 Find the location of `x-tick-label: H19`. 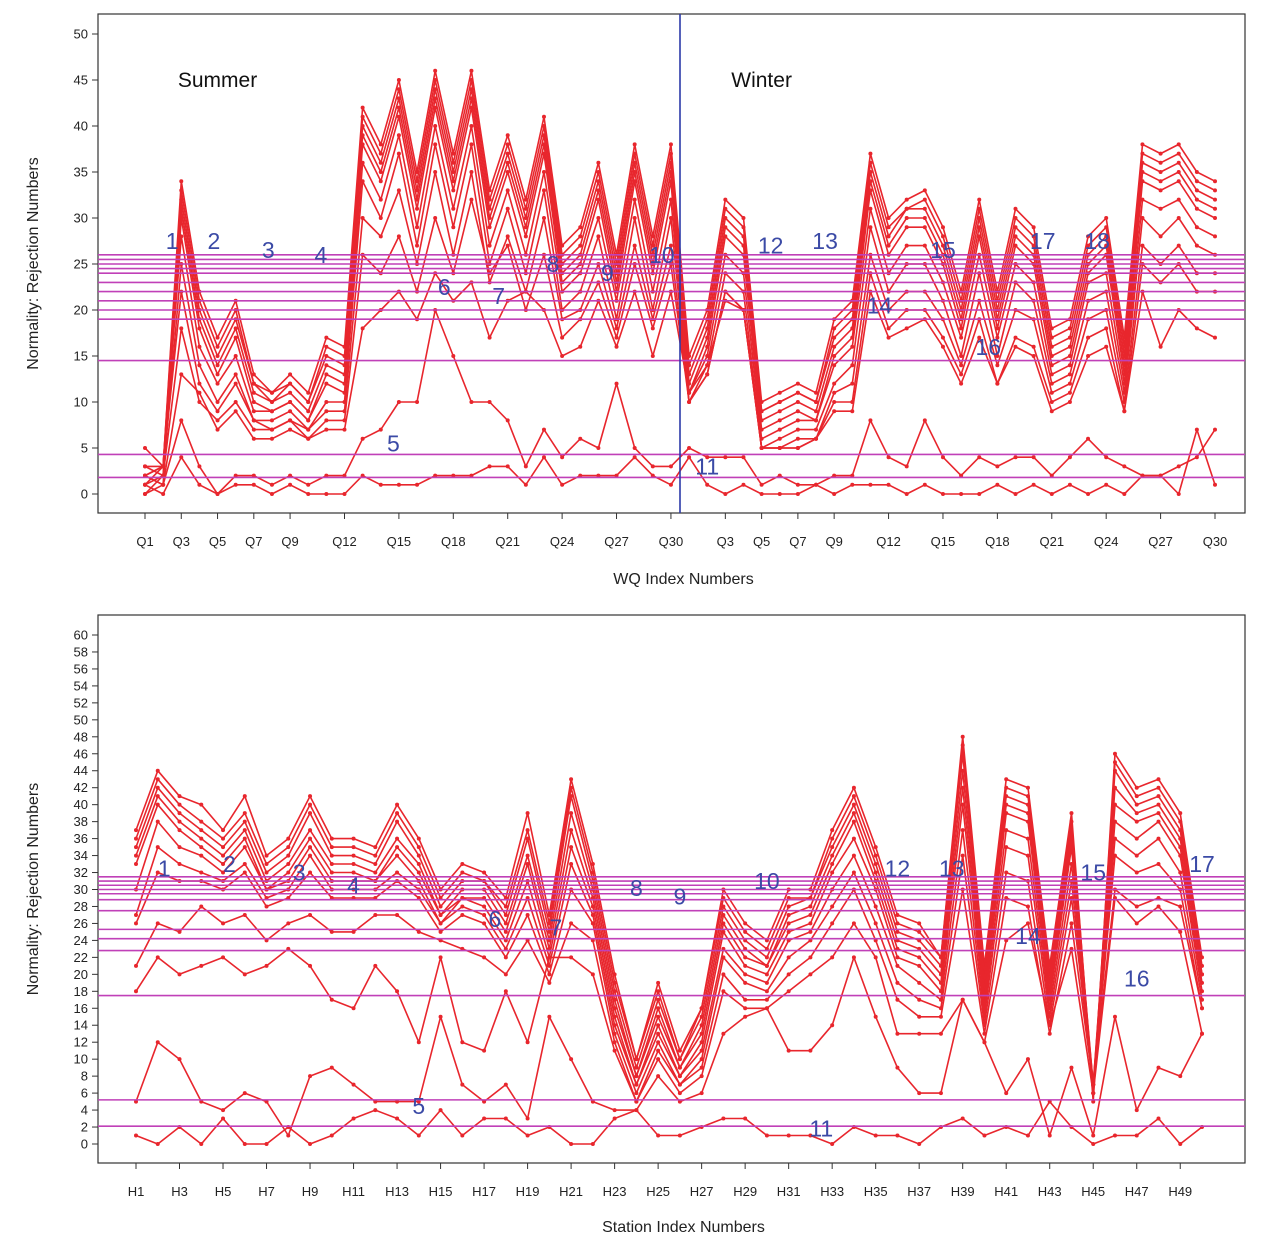

x-tick-label: H19 is located at coordinates (528, 1191).